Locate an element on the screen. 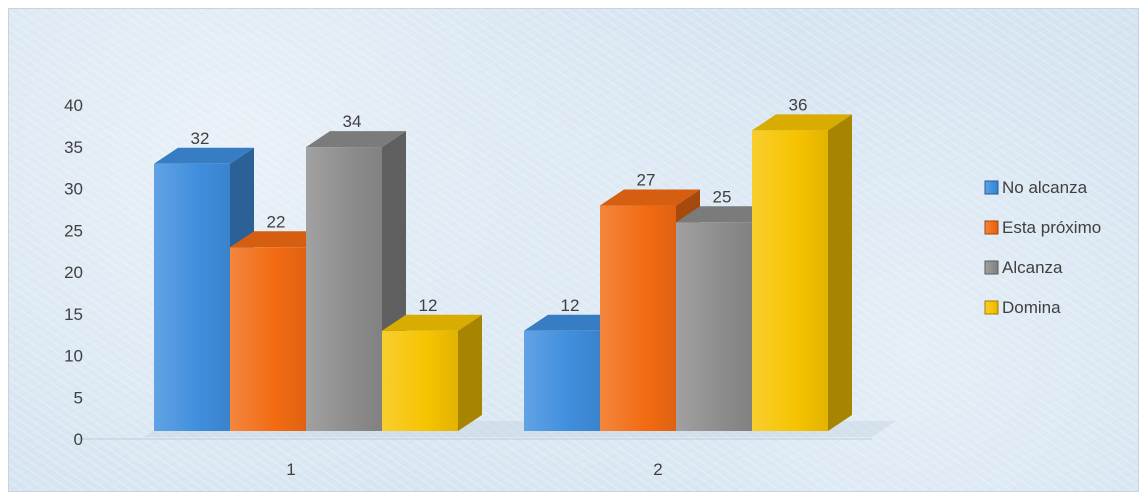 Image resolution: width=1147 pixels, height=500 pixels. y-tick-label: 30 is located at coordinates (73, 189).